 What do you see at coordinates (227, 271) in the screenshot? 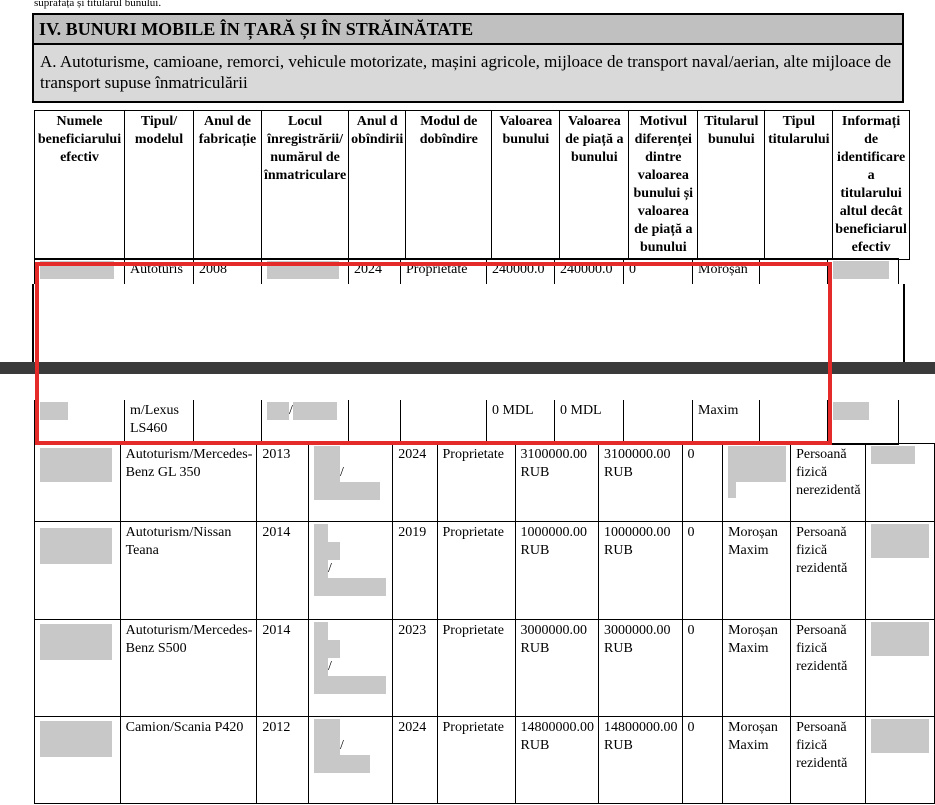
I see `cell-year: 2008` at bounding box center [227, 271].